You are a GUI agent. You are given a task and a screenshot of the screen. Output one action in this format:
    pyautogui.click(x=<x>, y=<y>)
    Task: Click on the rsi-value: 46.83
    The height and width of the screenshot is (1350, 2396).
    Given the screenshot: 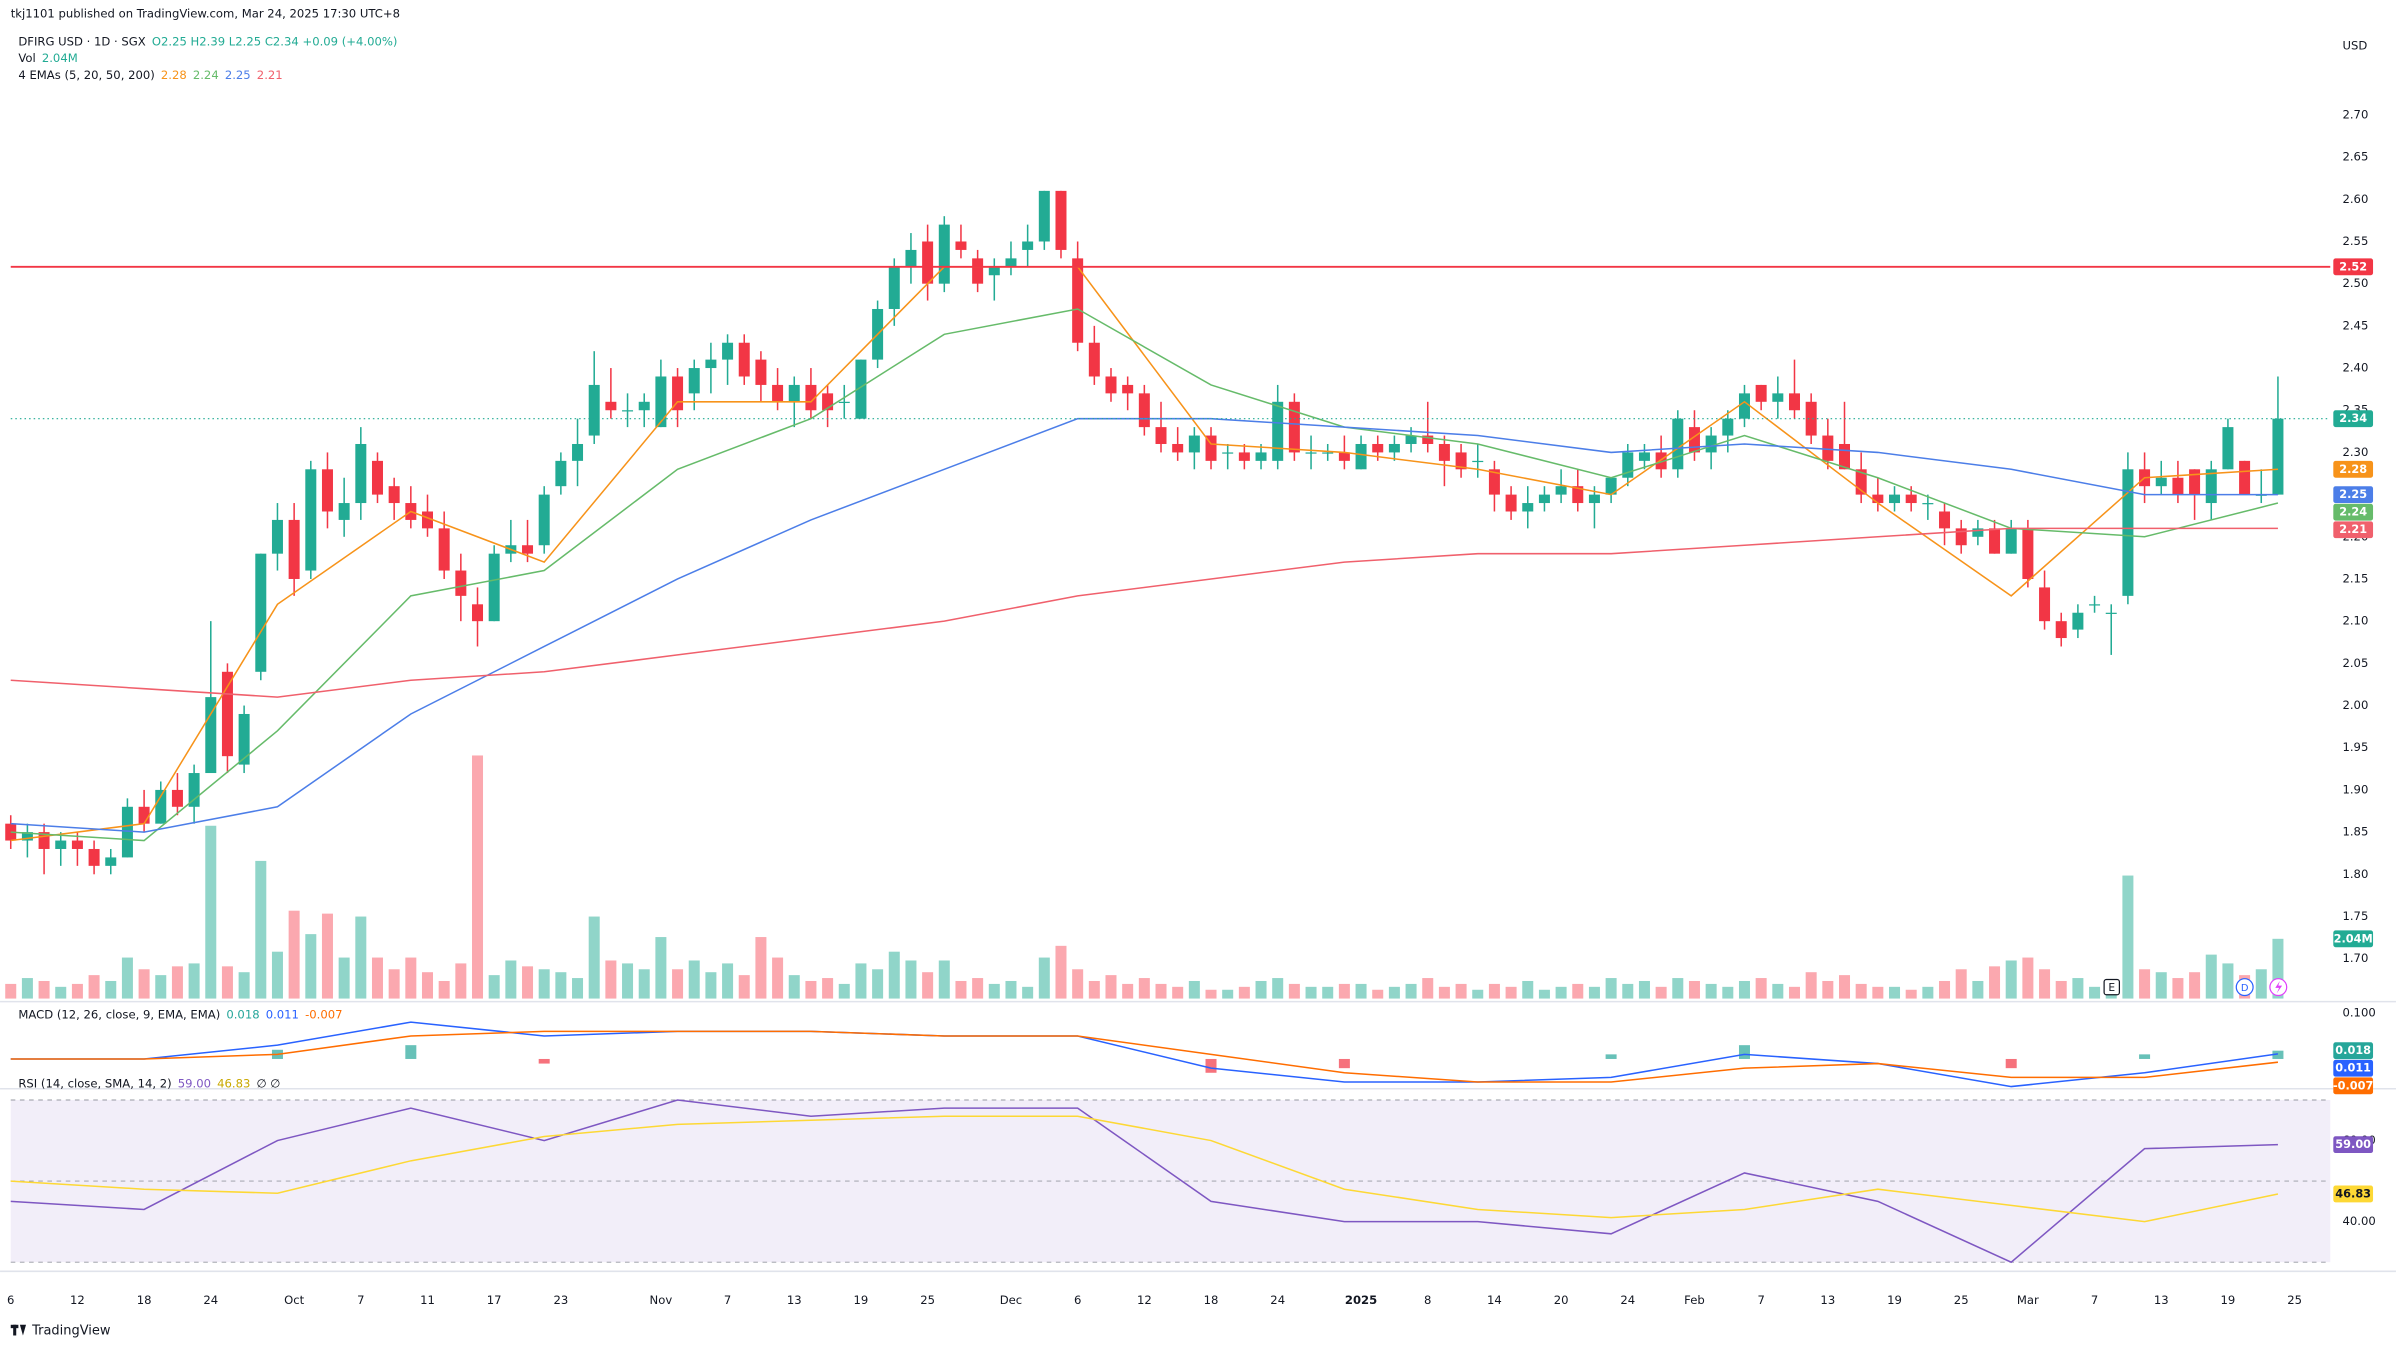 What is the action you would take?
    pyautogui.click(x=233, y=1083)
    